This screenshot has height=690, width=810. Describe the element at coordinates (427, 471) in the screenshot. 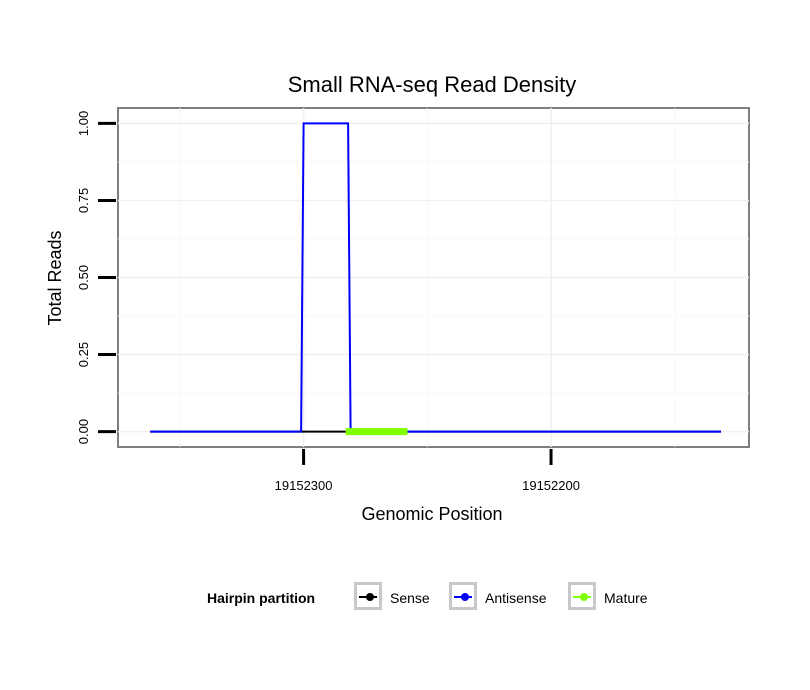

I see `x-axis: 19152300 19152200` at that location.